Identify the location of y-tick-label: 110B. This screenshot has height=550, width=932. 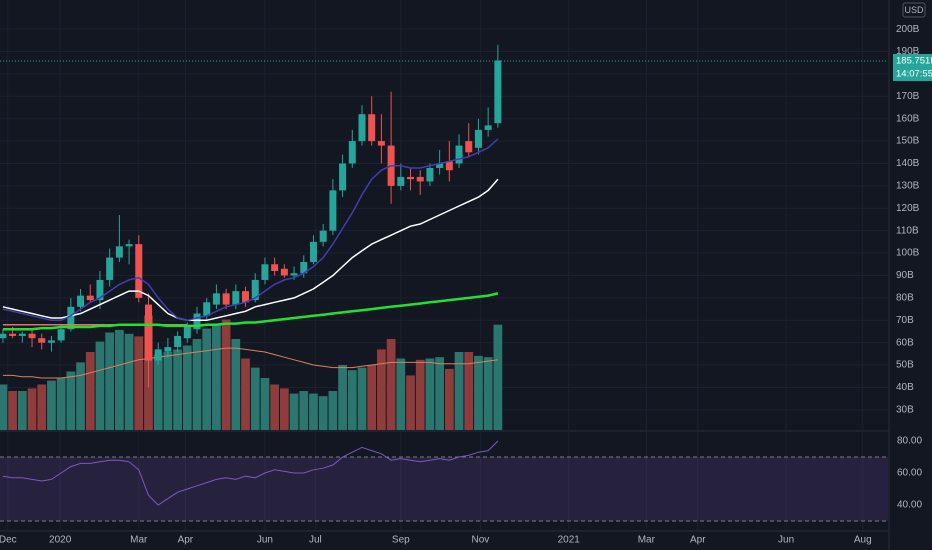
(907, 230).